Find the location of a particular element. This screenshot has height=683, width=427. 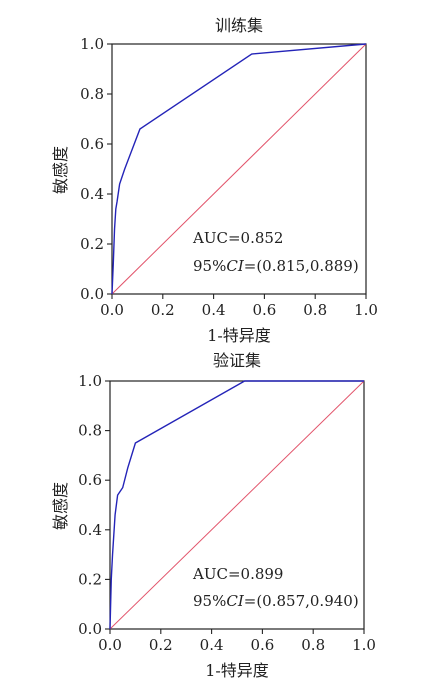

ci-label: 95%CI=(0.815,0.889) is located at coordinates (276, 266).